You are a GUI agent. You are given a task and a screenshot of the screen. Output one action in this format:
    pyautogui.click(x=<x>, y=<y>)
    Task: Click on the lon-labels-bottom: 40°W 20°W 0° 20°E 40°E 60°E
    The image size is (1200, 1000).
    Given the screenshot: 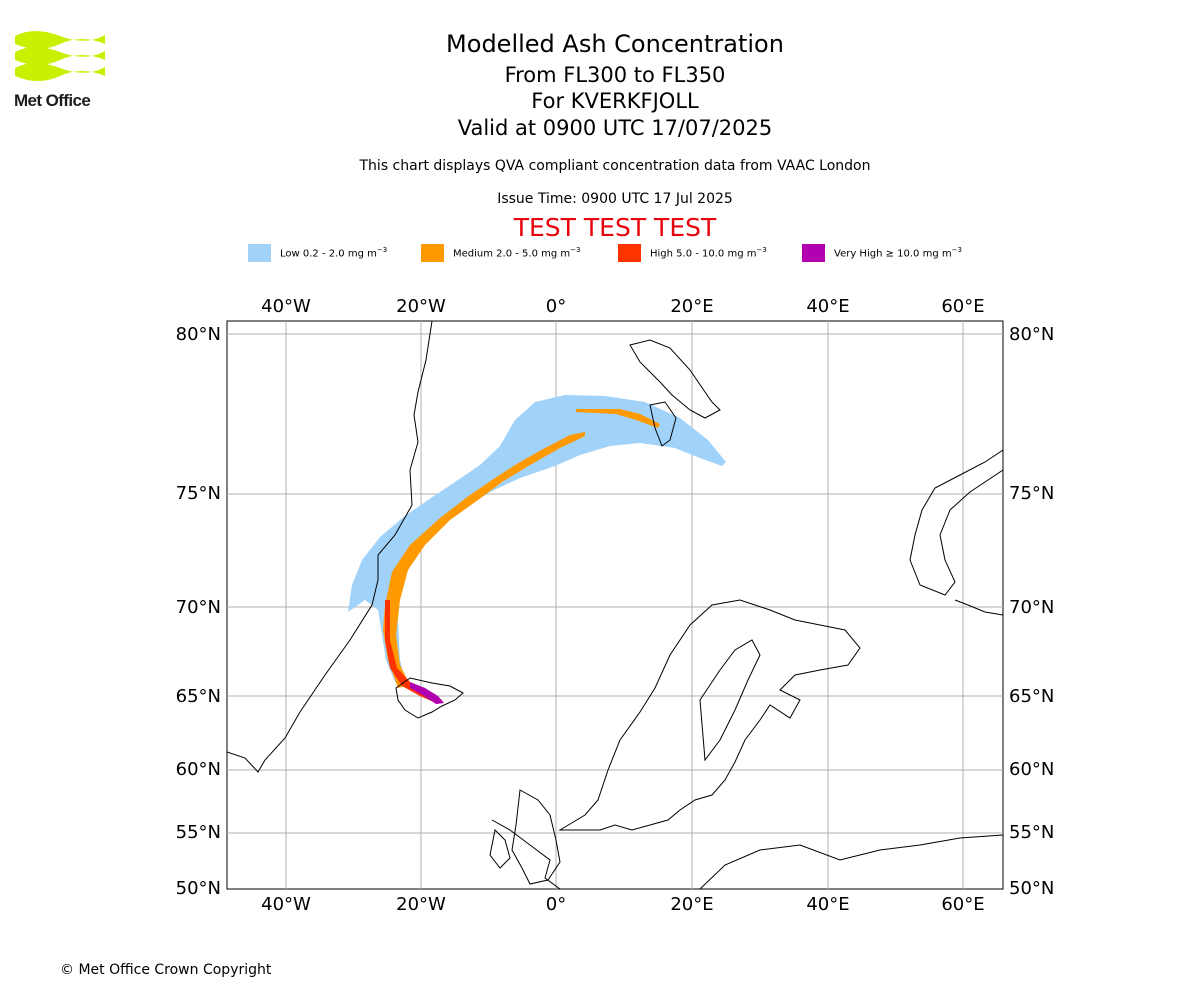 What is the action you would take?
    pyautogui.click(x=622, y=904)
    